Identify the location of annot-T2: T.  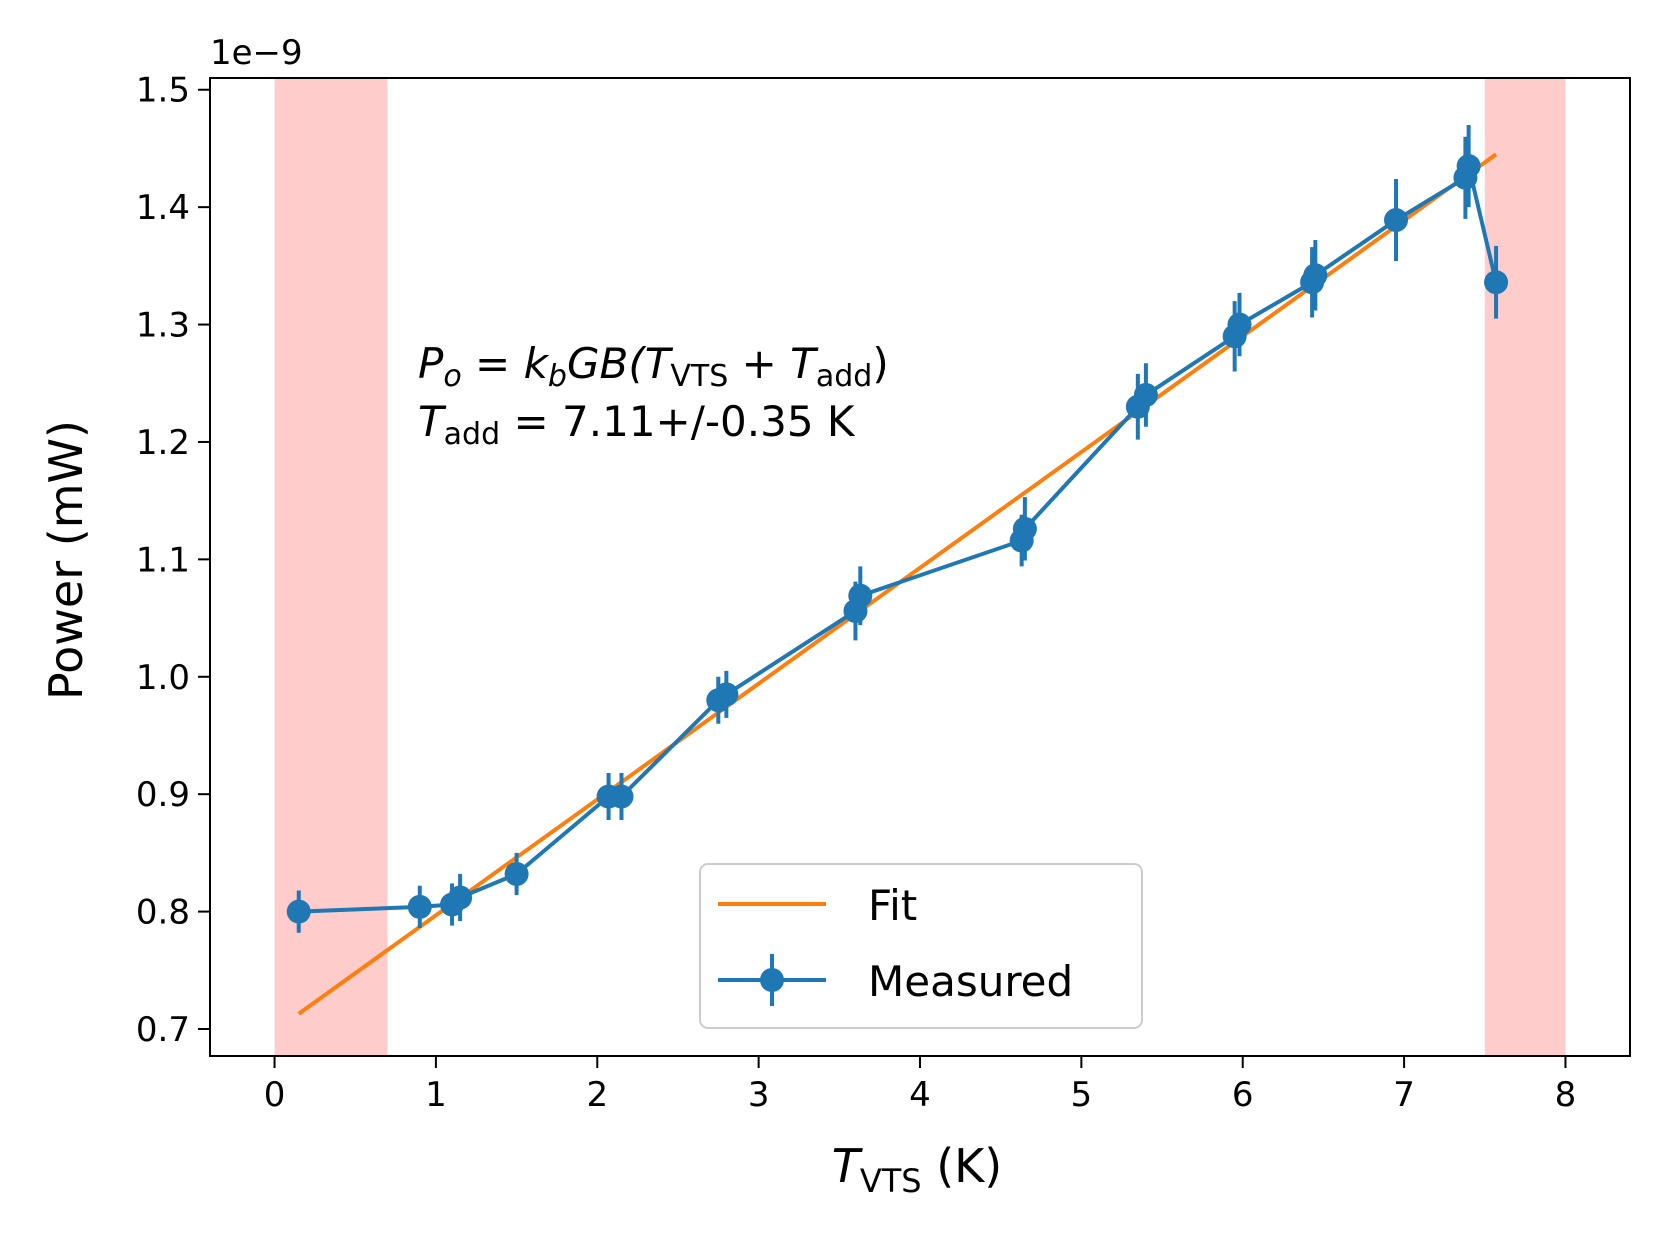
(804, 363).